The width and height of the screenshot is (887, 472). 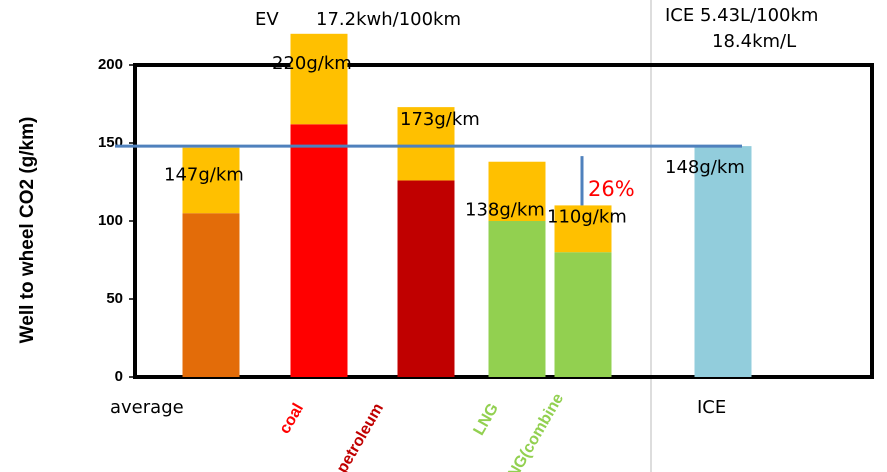 What do you see at coordinates (705, 167) in the screenshot?
I see `value-label: 148g/km` at bounding box center [705, 167].